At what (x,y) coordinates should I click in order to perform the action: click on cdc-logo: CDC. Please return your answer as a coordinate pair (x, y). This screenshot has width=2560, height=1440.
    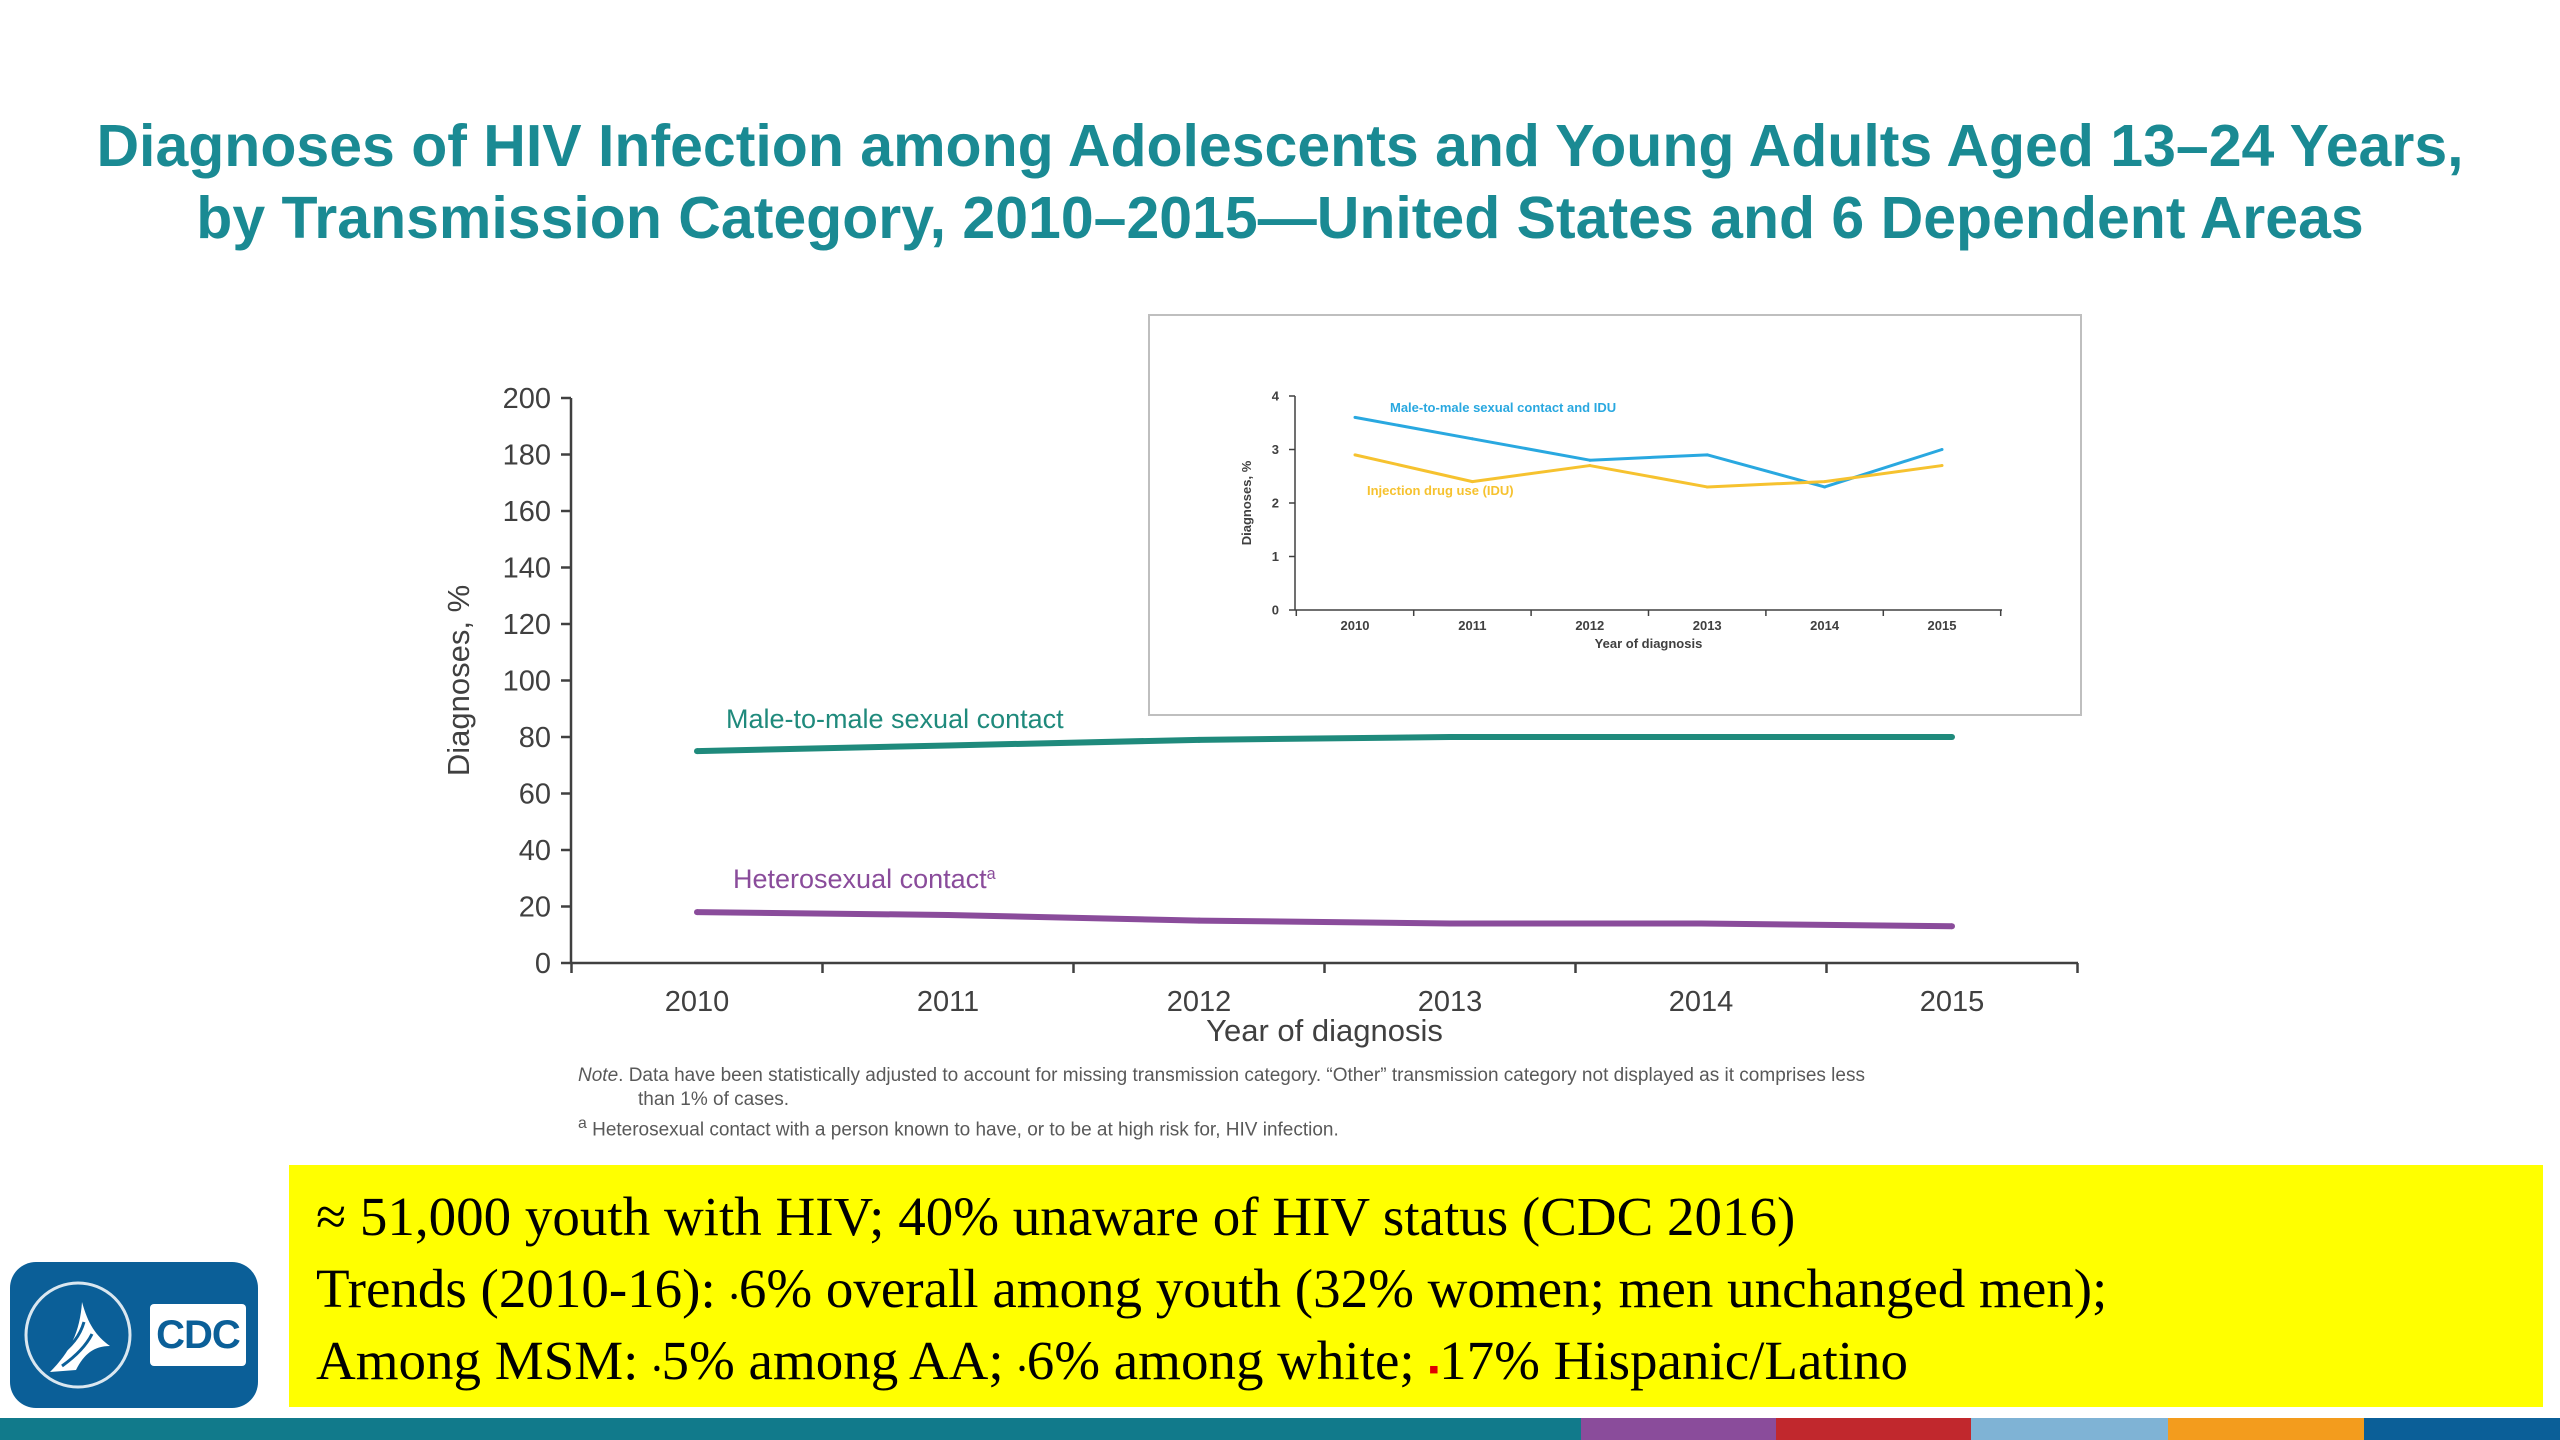
    Looking at the image, I should click on (134, 1335).